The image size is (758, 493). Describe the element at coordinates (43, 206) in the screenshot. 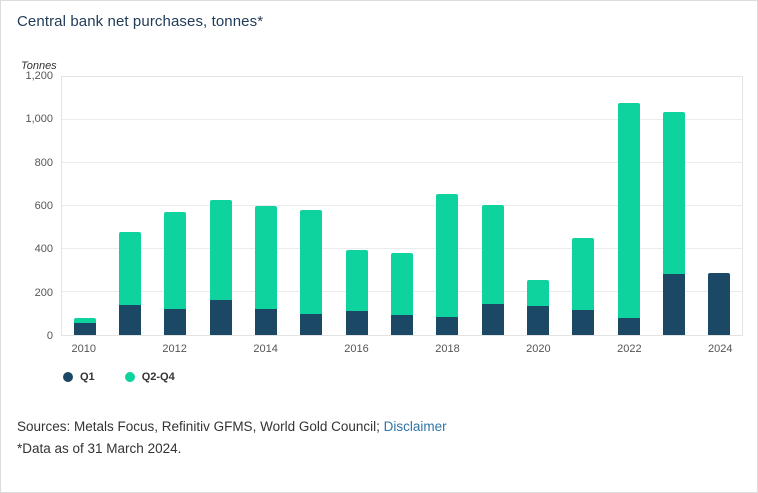

I see `y-tick-label: 600` at that location.